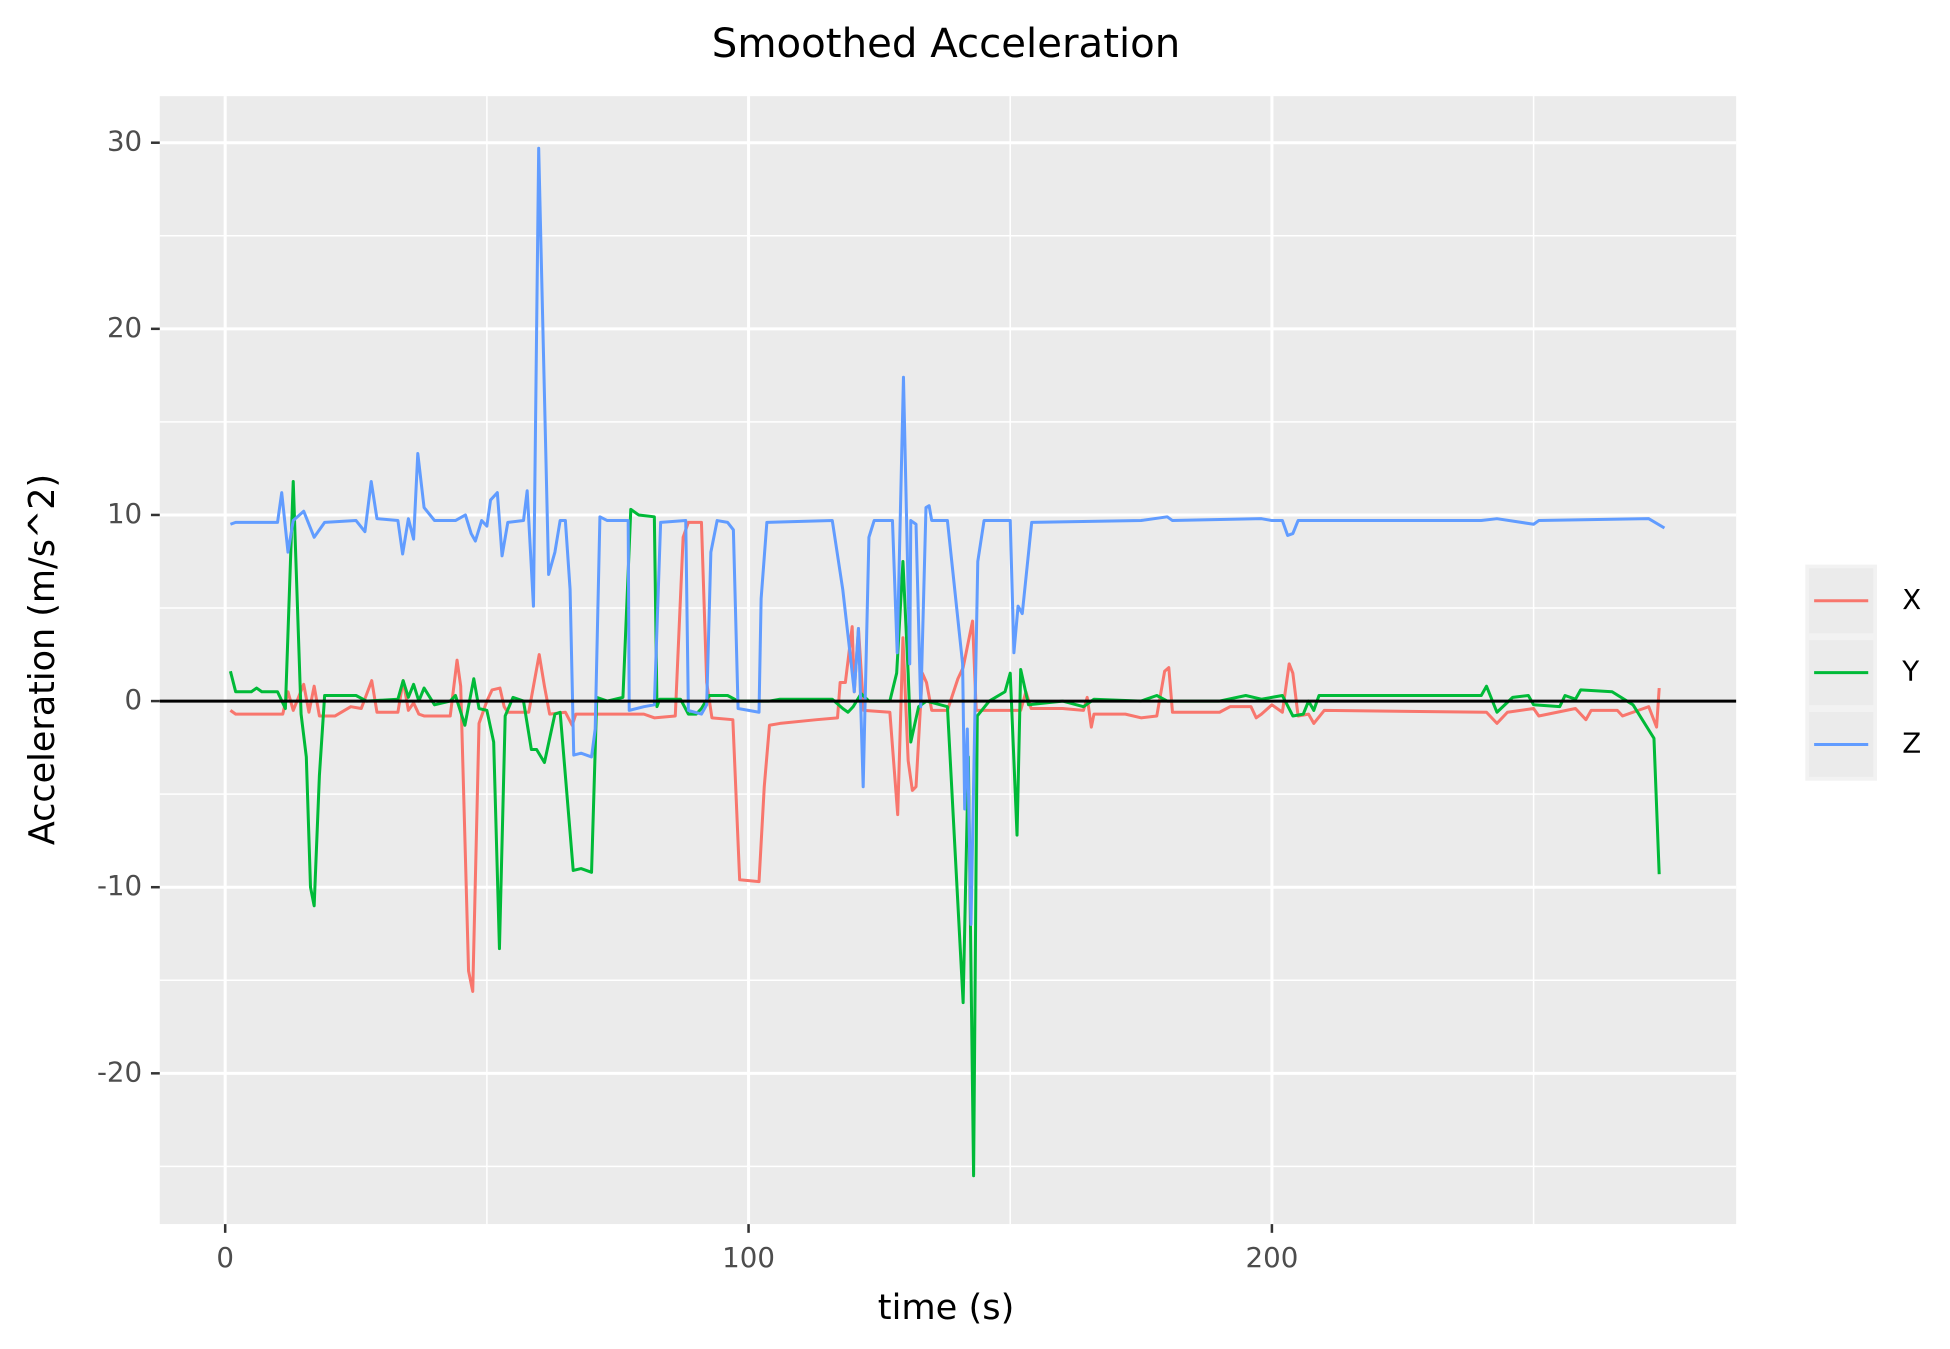 The image size is (1950, 1349). Describe the element at coordinates (748, 1257) in the screenshot. I see `x-tick-label: 100` at that location.